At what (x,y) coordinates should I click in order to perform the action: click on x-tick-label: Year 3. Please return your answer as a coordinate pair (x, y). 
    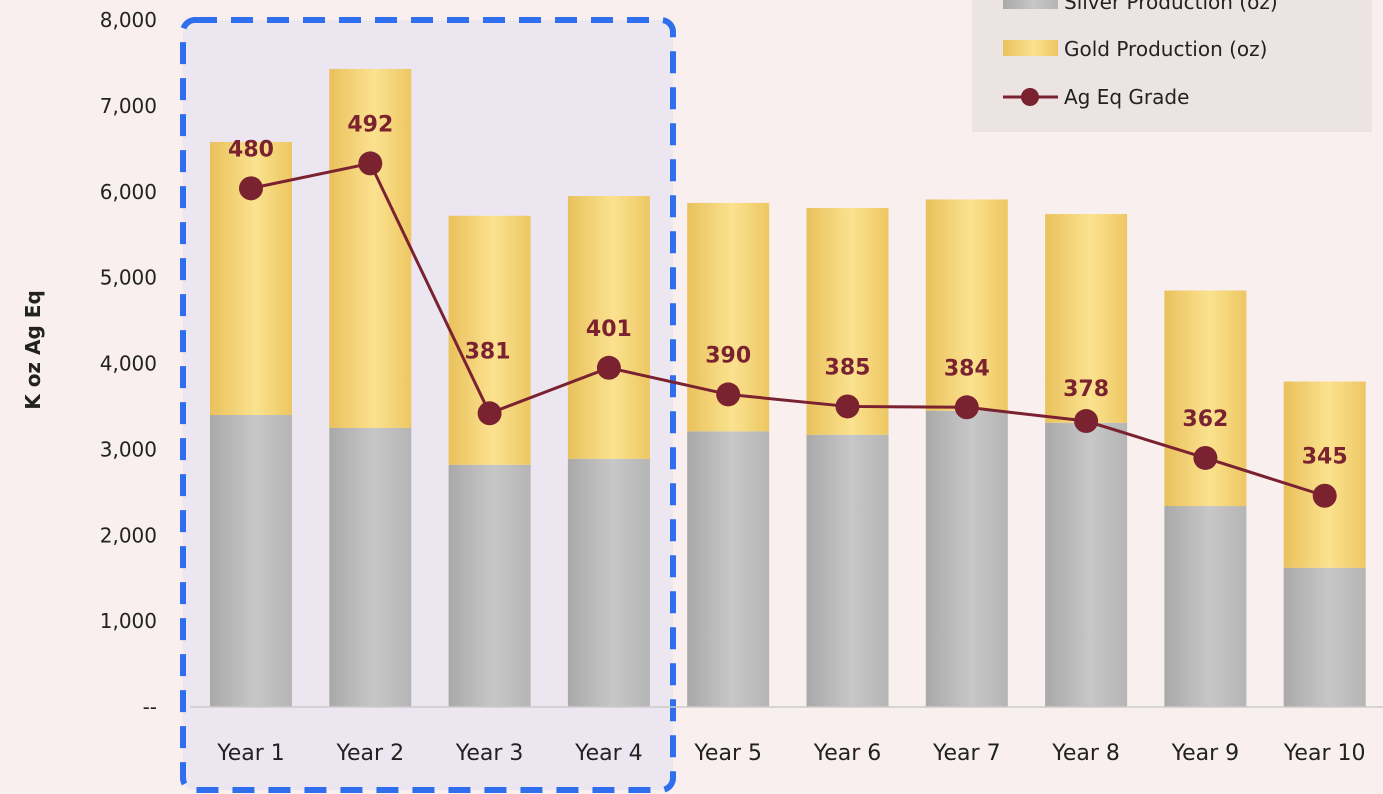
    Looking at the image, I should click on (489, 753).